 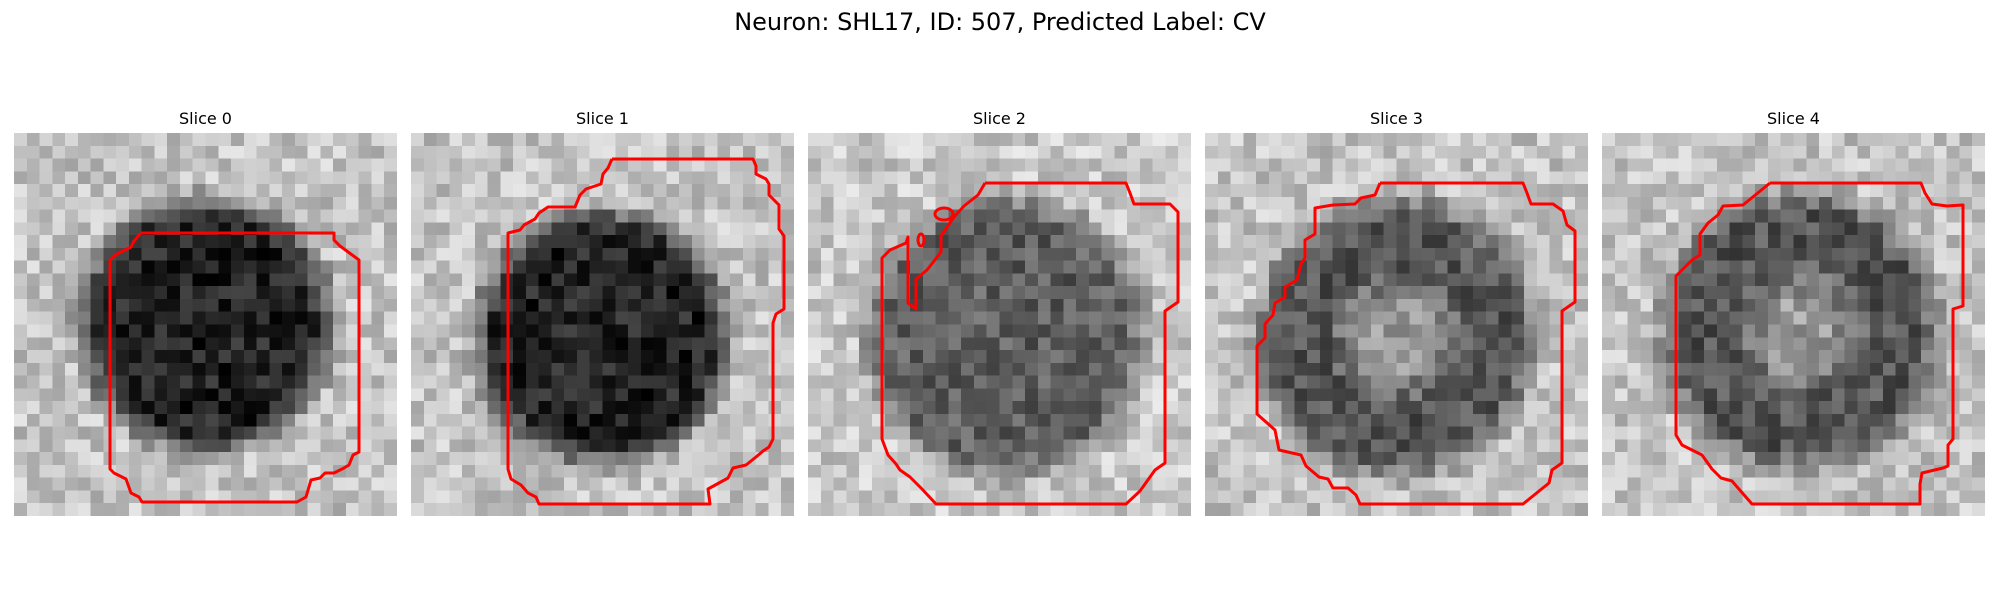 I want to click on panel-title-slice-1: Slice 1, so click(x=602, y=118).